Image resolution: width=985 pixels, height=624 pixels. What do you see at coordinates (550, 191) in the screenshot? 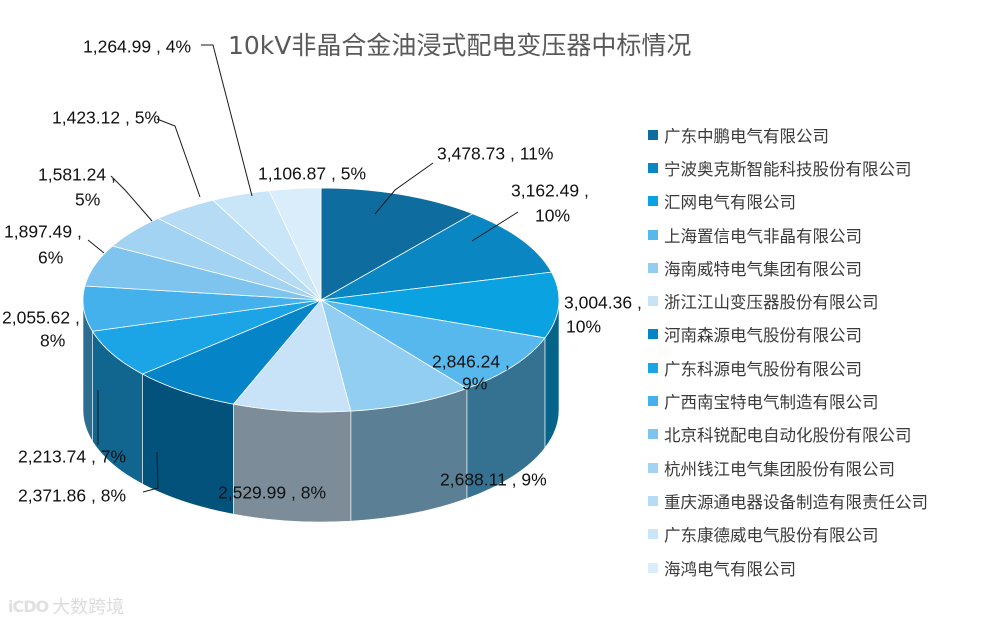
I see `data-label-1-line1: 3,162.49 ,` at bounding box center [550, 191].